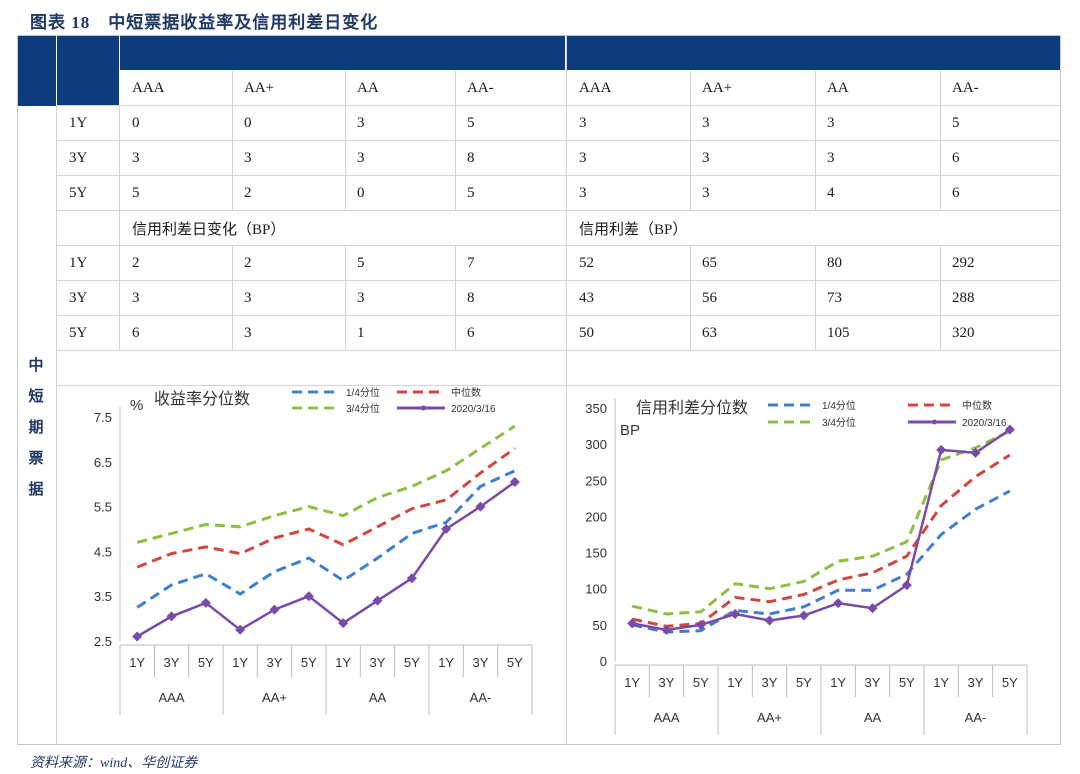 Image resolution: width=1080 pixels, height=774 pixels. I want to click on source-note: 资料来源：wind、华创证券, so click(114, 763).